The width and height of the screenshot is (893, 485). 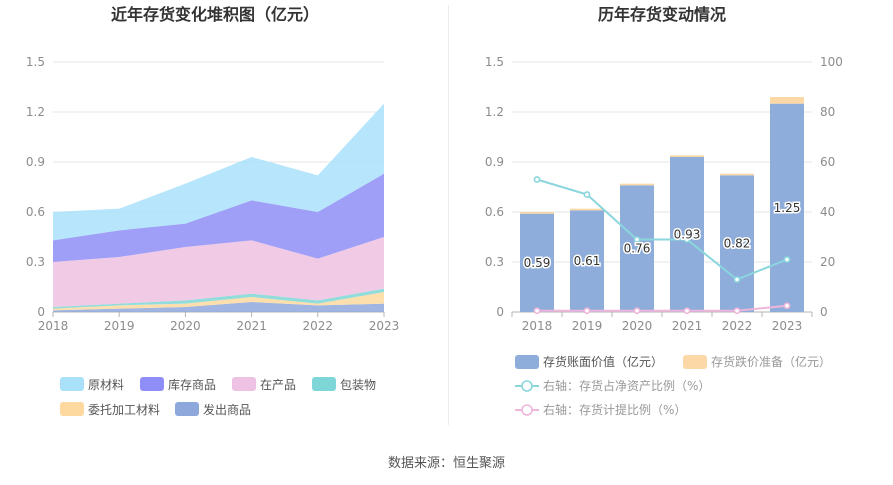 I want to click on area-outsourced, so click(x=218, y=301).